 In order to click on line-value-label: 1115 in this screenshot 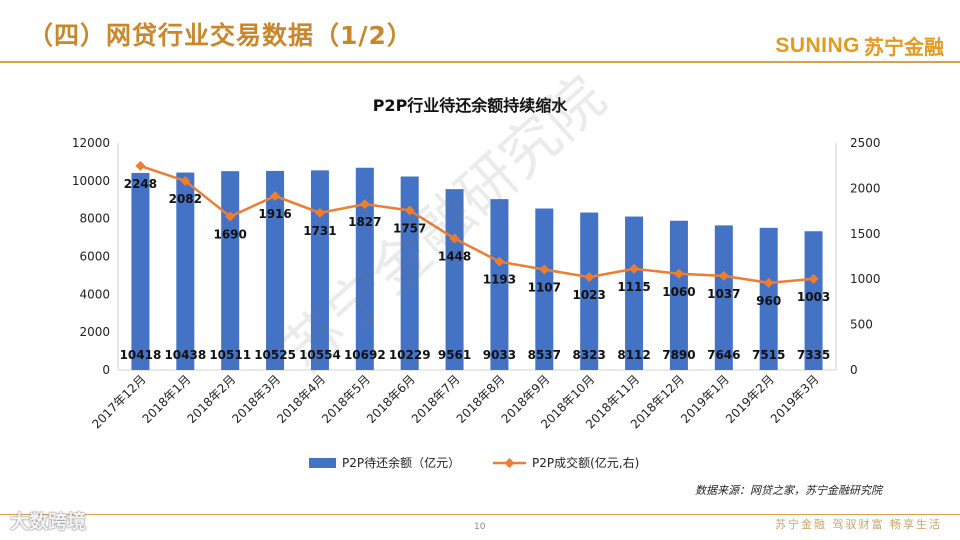, I will do `click(633, 287)`.